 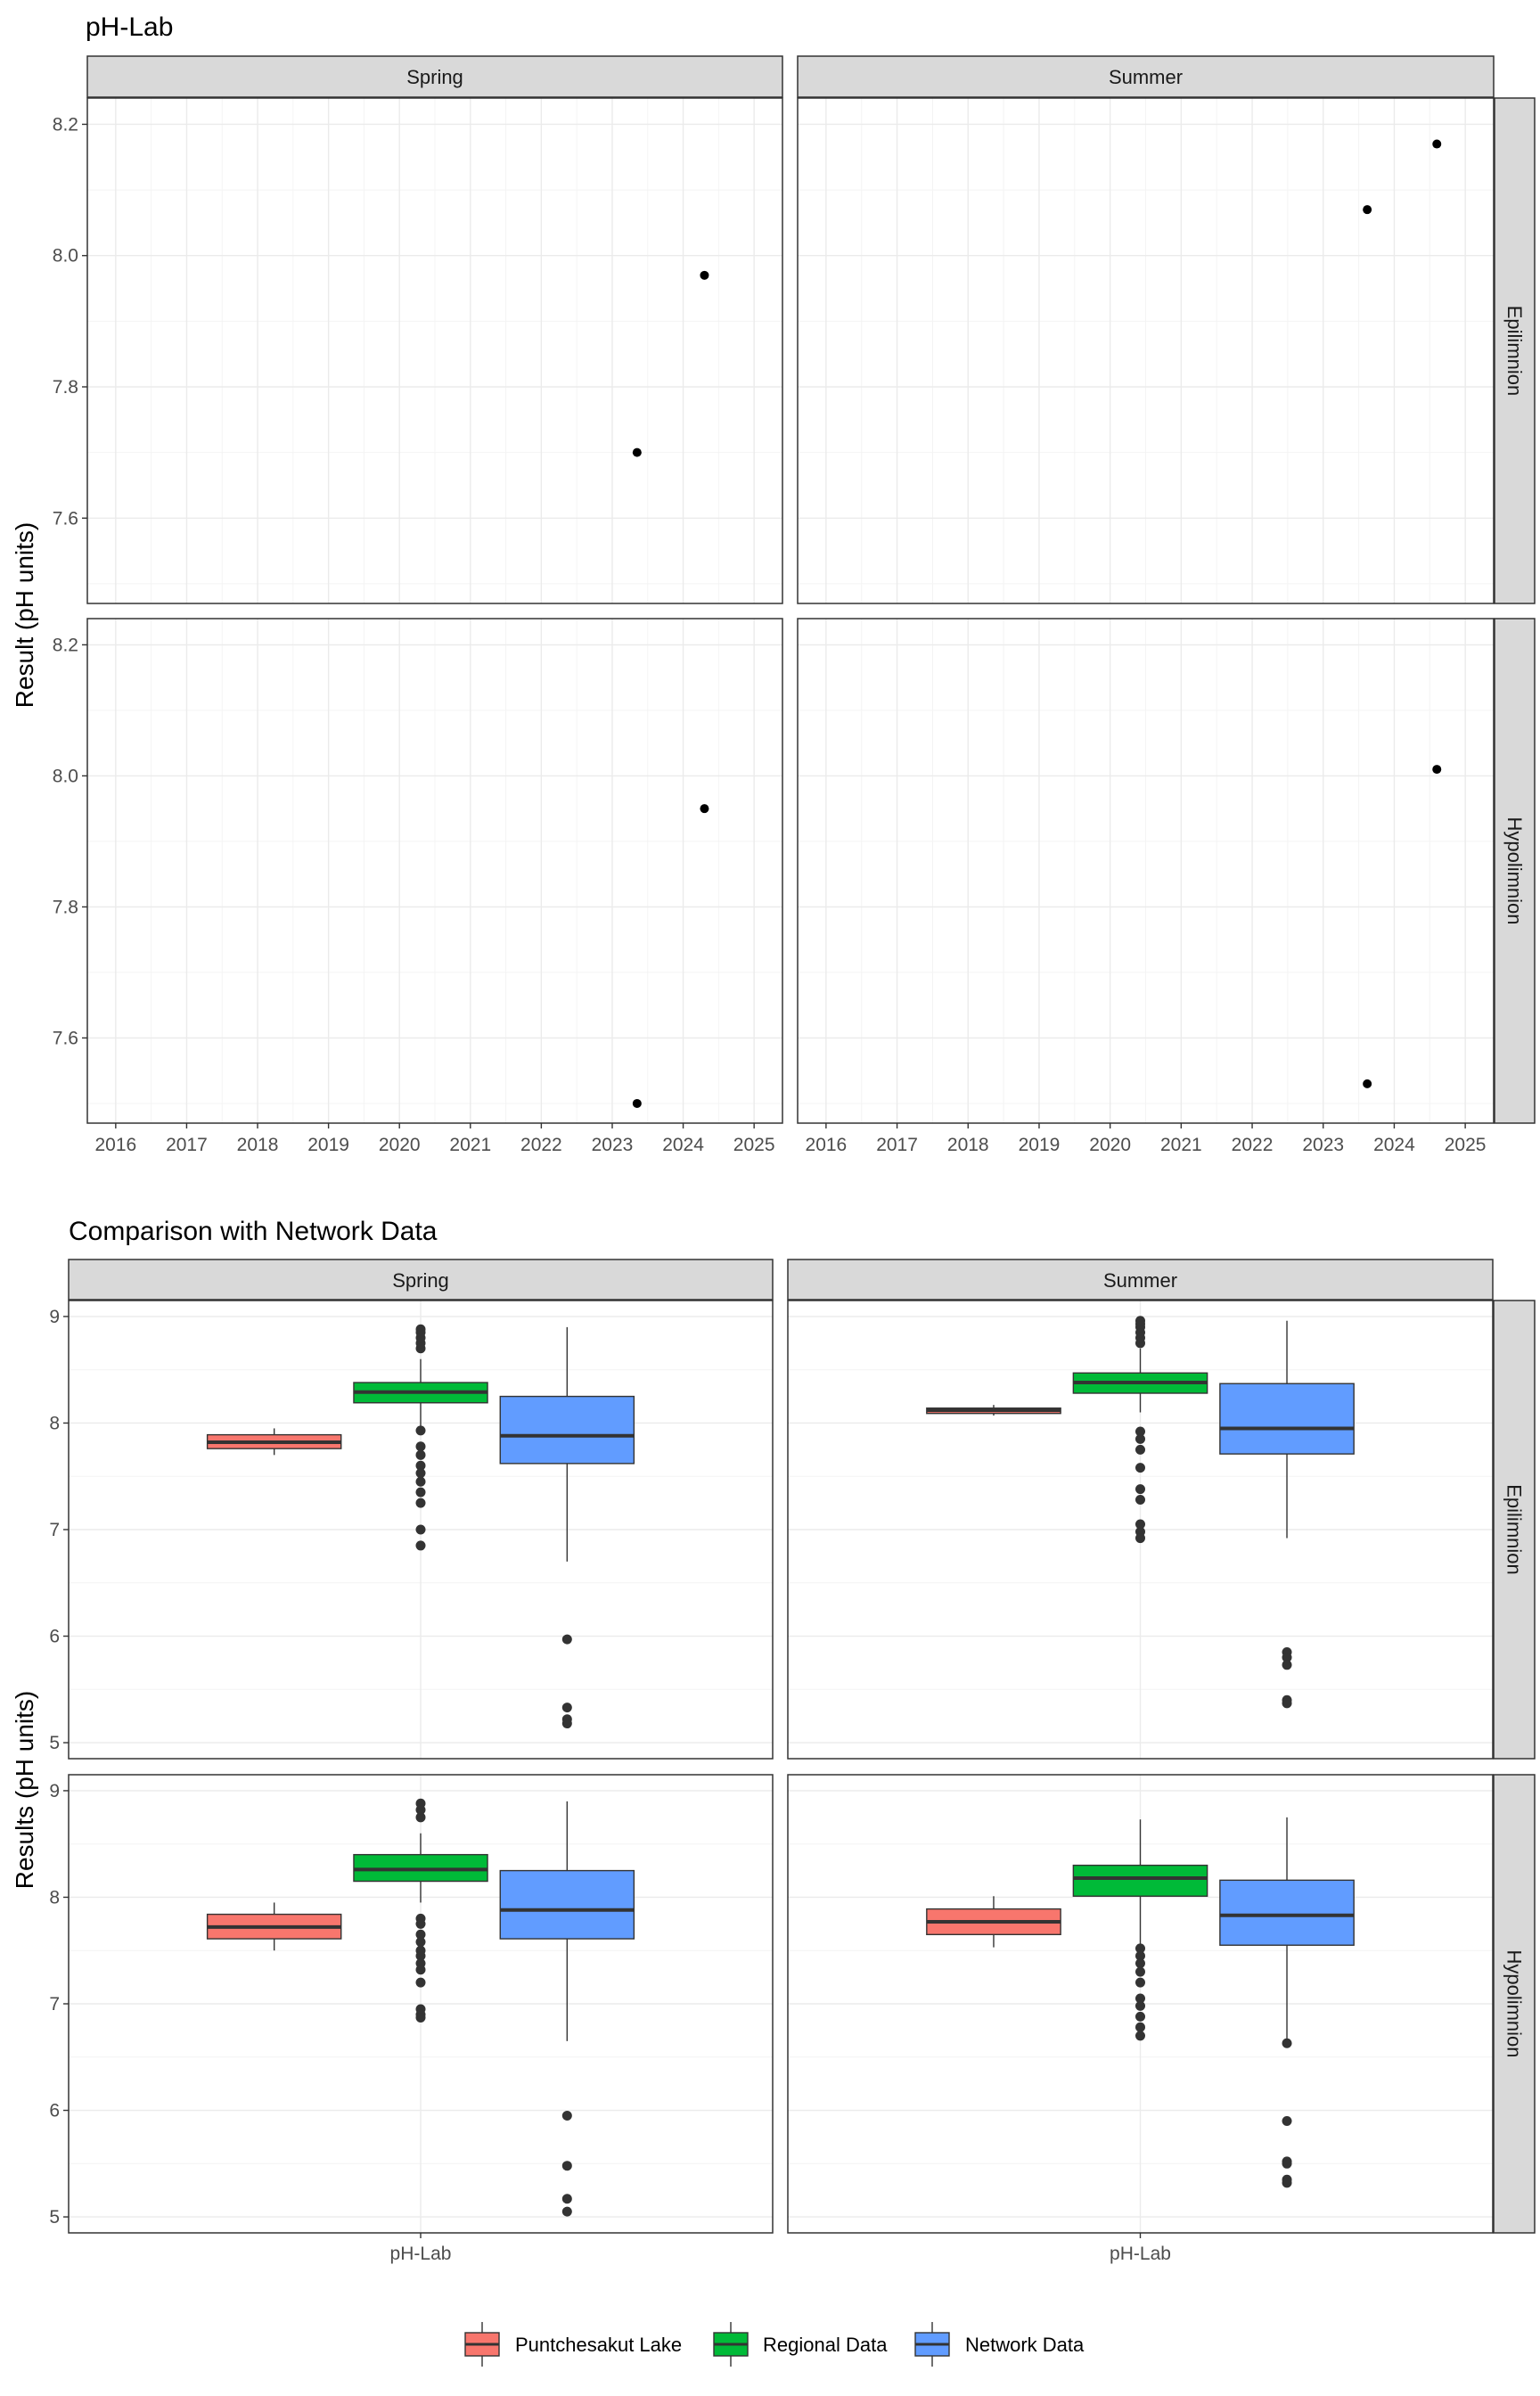 What do you see at coordinates (65, 1038) in the screenshot?
I see `y-tick-label: 7.6` at bounding box center [65, 1038].